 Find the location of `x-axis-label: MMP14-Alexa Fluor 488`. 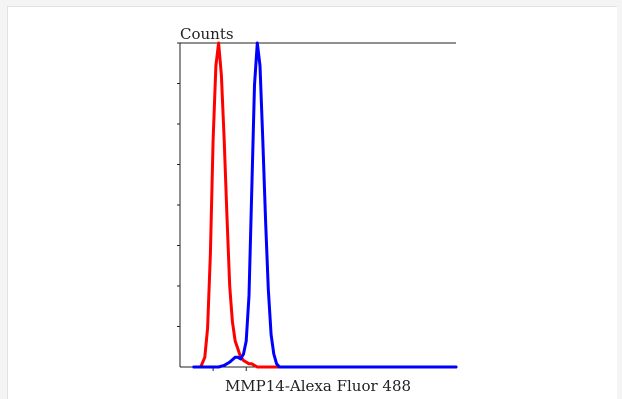

x-axis-label: MMP14-Alexa Fluor 488 is located at coordinates (318, 386).